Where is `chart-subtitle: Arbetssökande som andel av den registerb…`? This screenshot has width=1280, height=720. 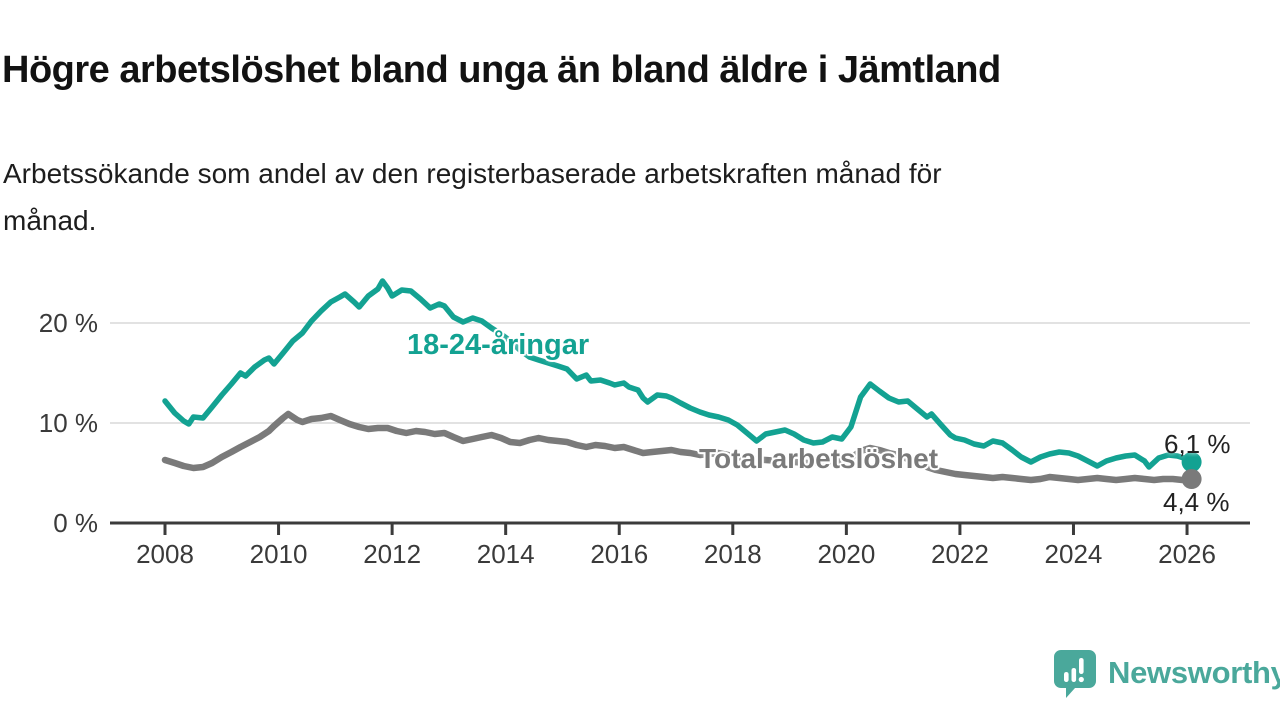
chart-subtitle: Arbetssökande som andel av den registerb… is located at coordinates (472, 197).